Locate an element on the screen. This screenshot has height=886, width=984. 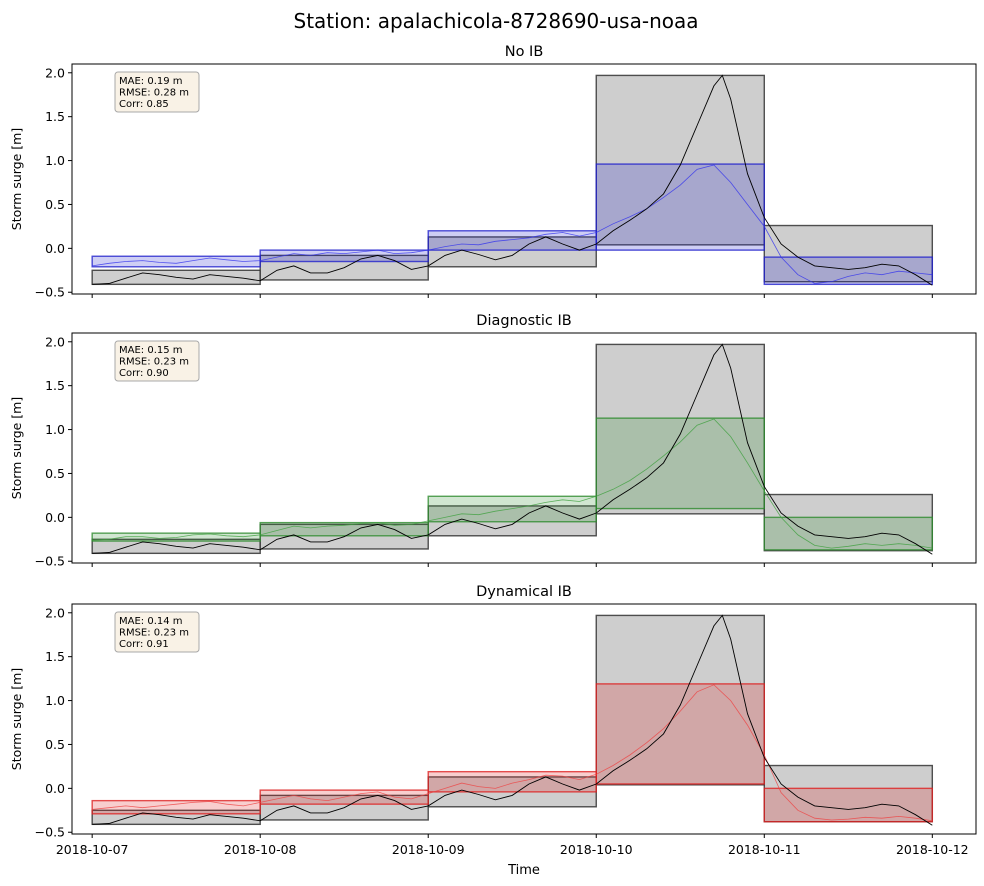
x-tick-label: 2018-10-09 is located at coordinates (428, 849).